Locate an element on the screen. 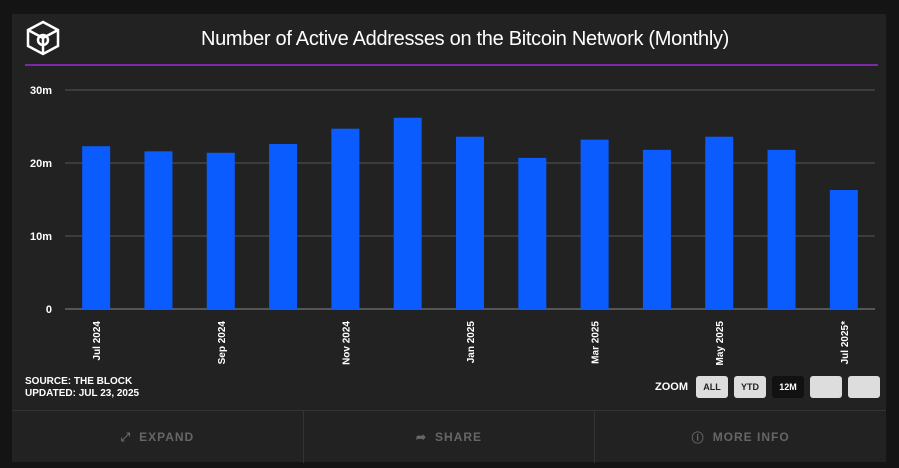 The image size is (899, 468). share-label: SHARE is located at coordinates (459, 437).